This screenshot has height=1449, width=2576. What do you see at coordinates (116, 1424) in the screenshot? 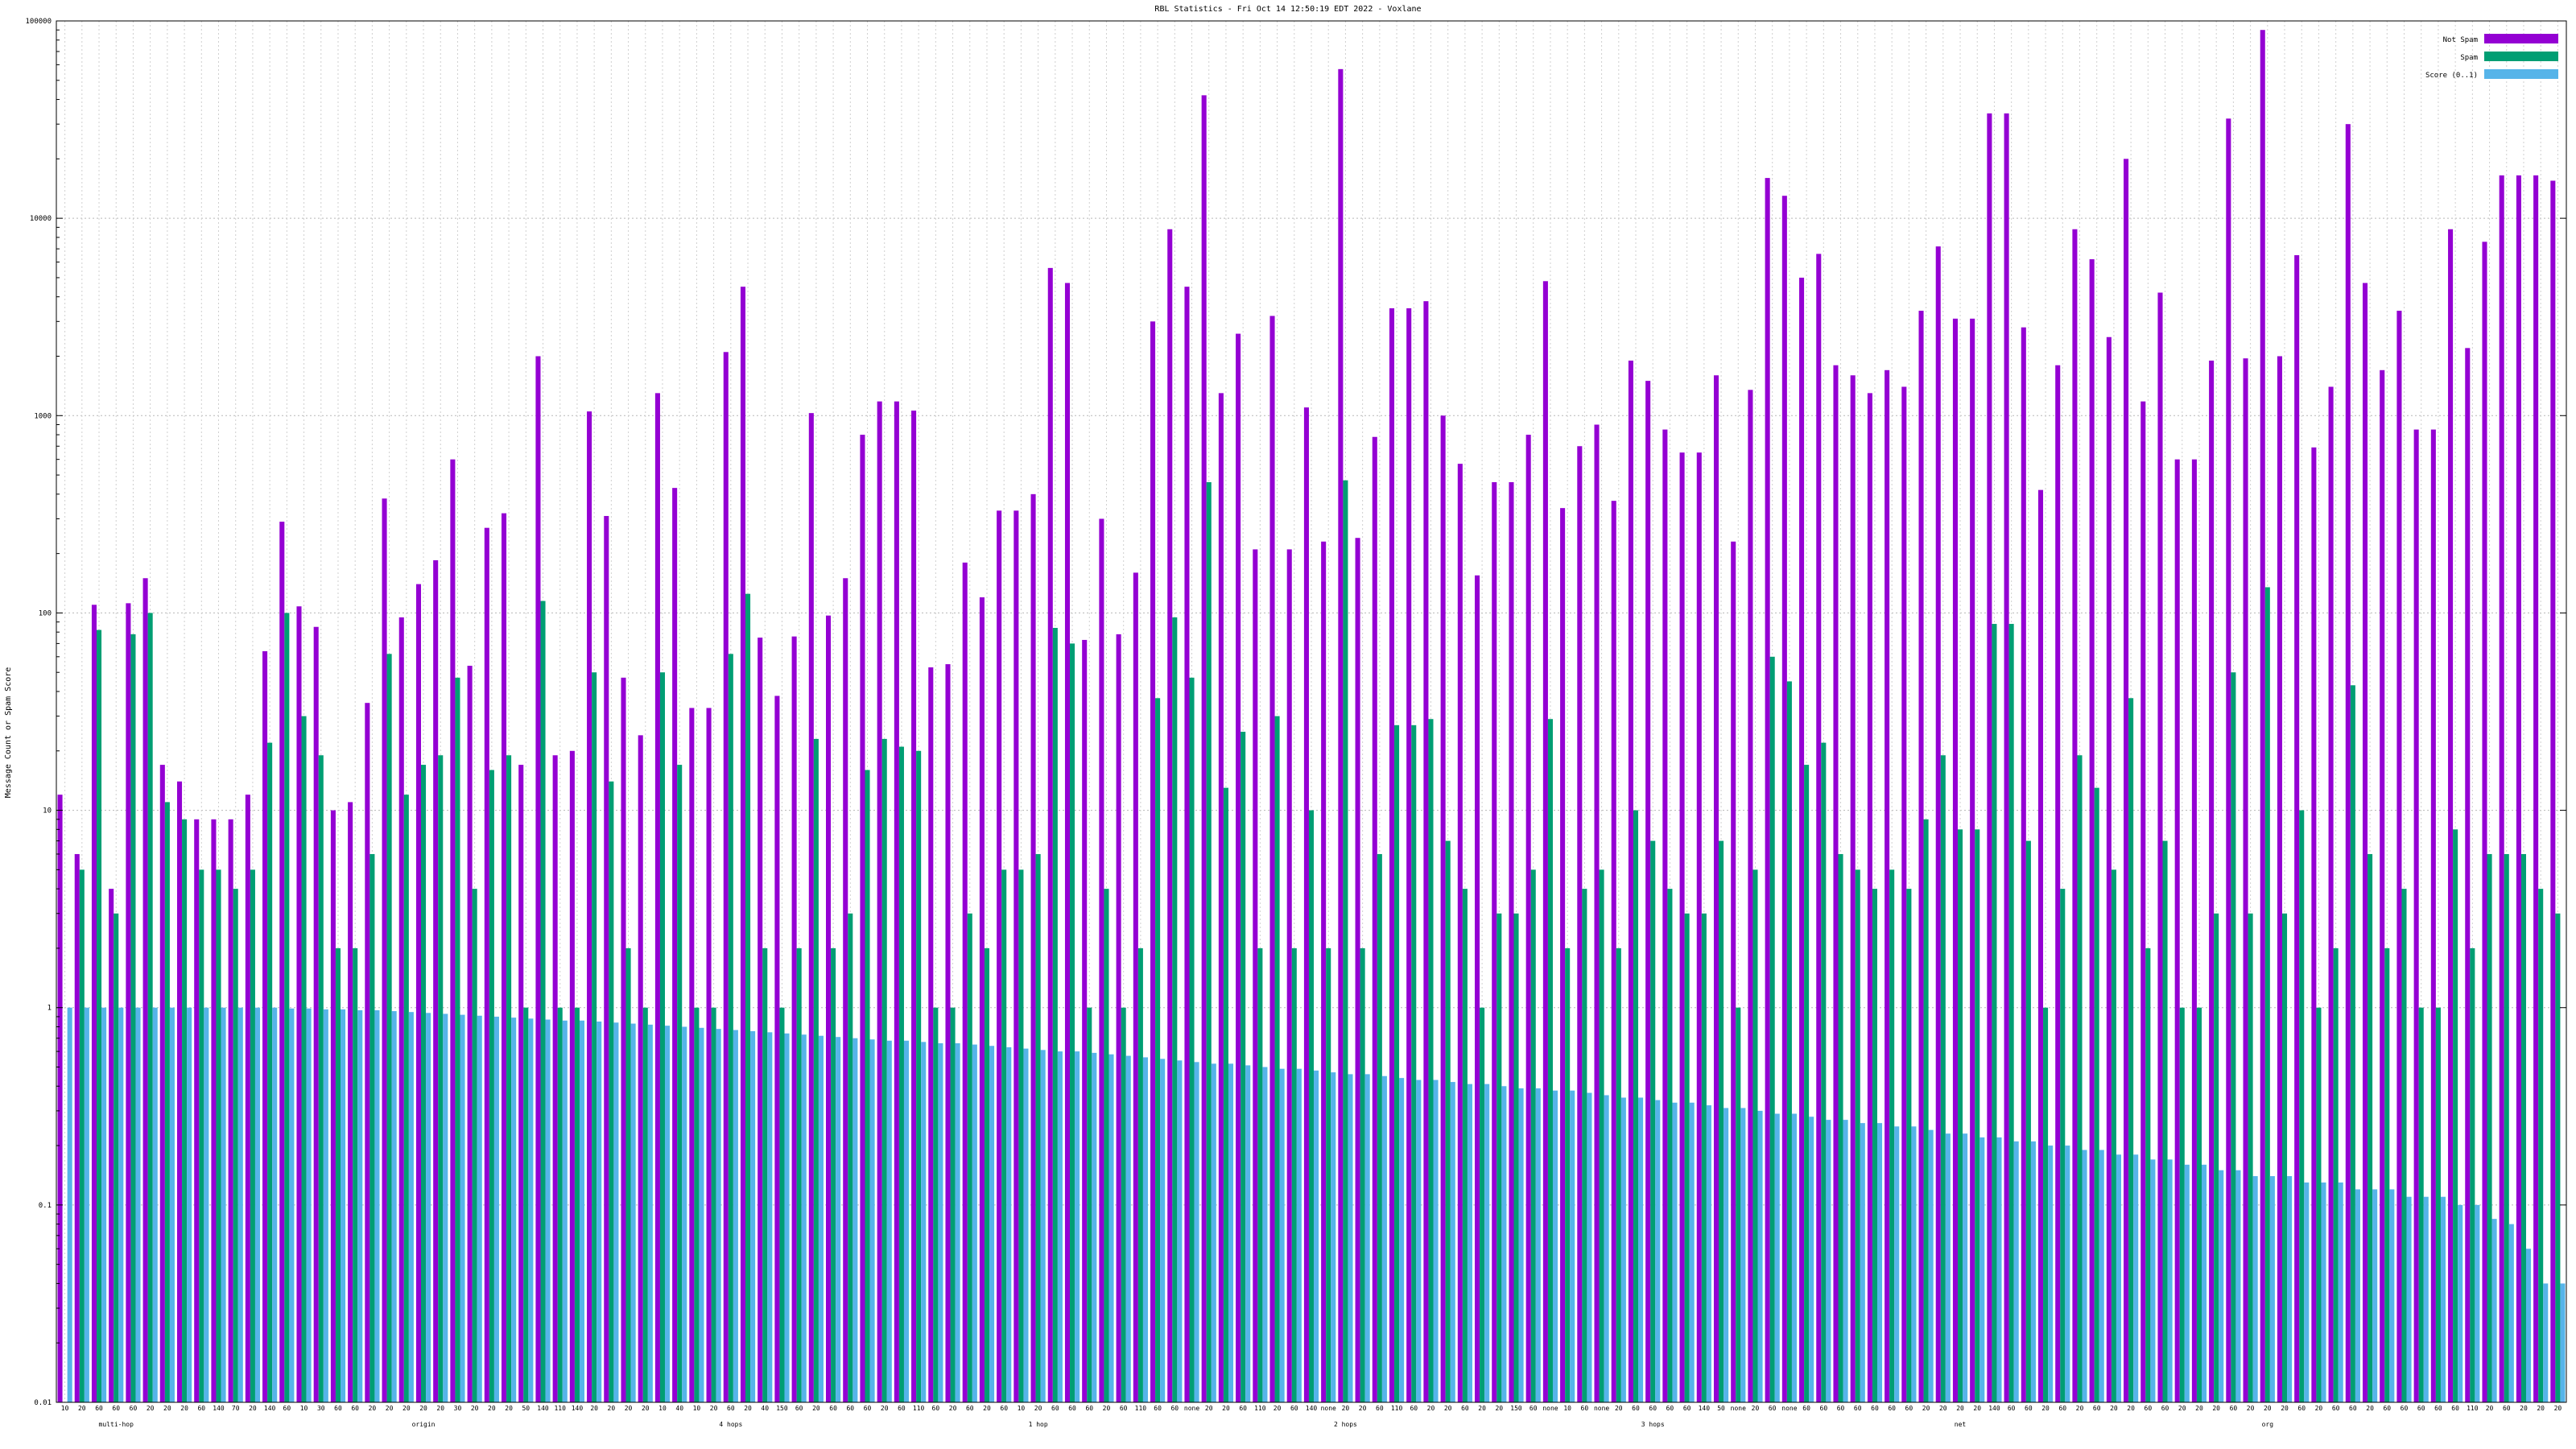
I see `x-category-note: multi-hop` at bounding box center [116, 1424].